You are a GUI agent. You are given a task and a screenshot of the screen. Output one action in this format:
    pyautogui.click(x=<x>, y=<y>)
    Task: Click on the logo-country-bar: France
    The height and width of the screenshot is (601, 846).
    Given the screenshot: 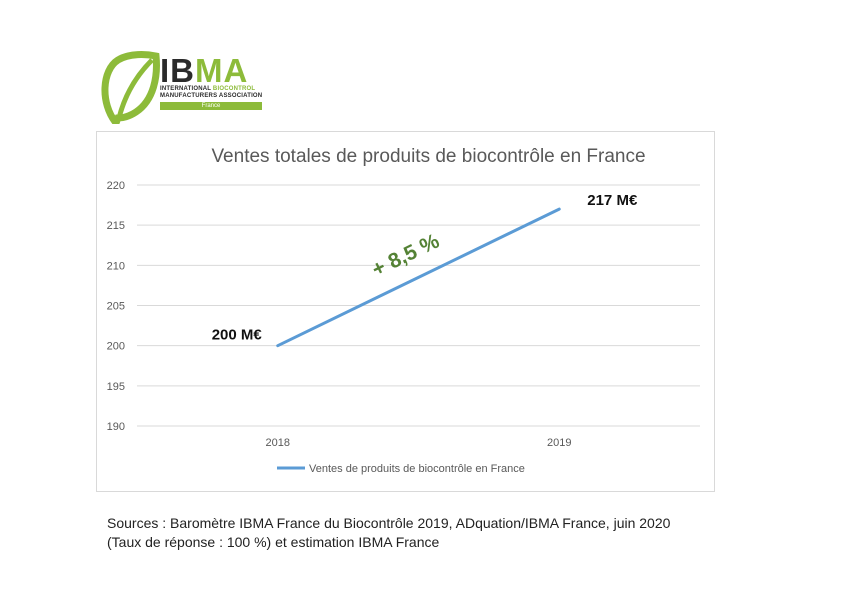 What is the action you would take?
    pyautogui.click(x=211, y=106)
    